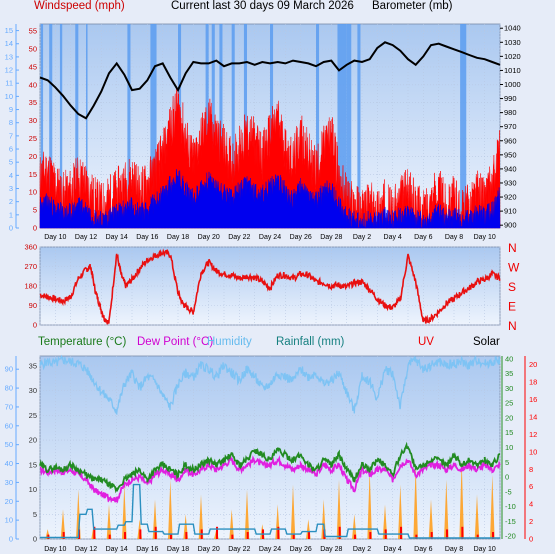  What do you see at coordinates (512, 56) in the screenshot?
I see `barometer-ytick-12: 1020` at bounding box center [512, 56].